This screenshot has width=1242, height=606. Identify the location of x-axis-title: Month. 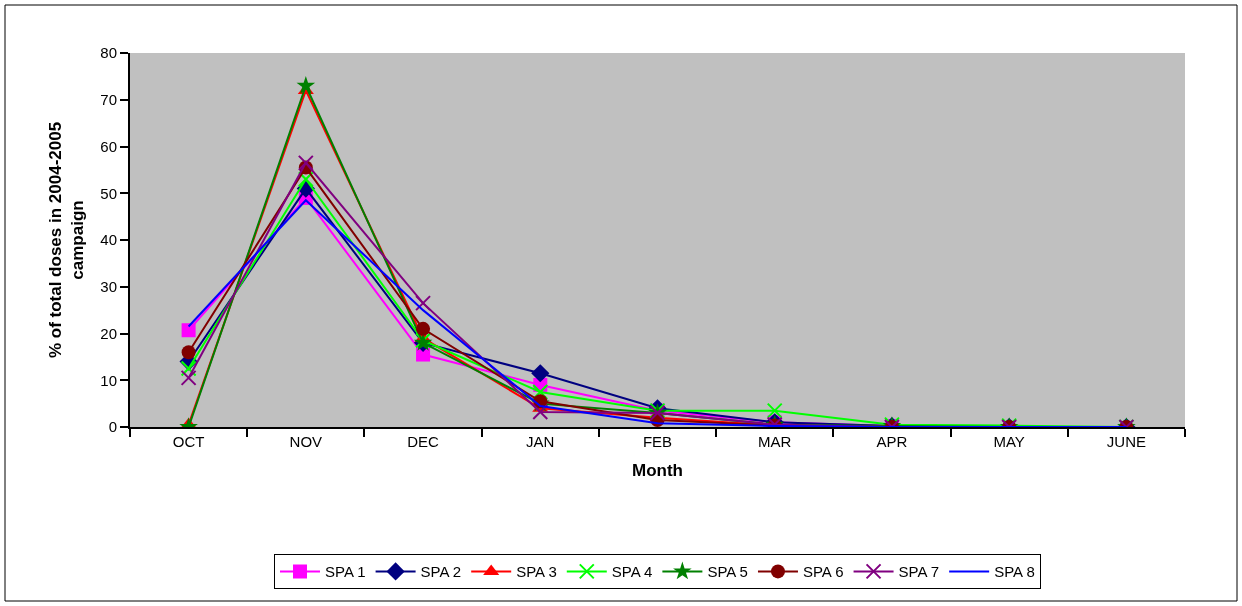
(657, 470).